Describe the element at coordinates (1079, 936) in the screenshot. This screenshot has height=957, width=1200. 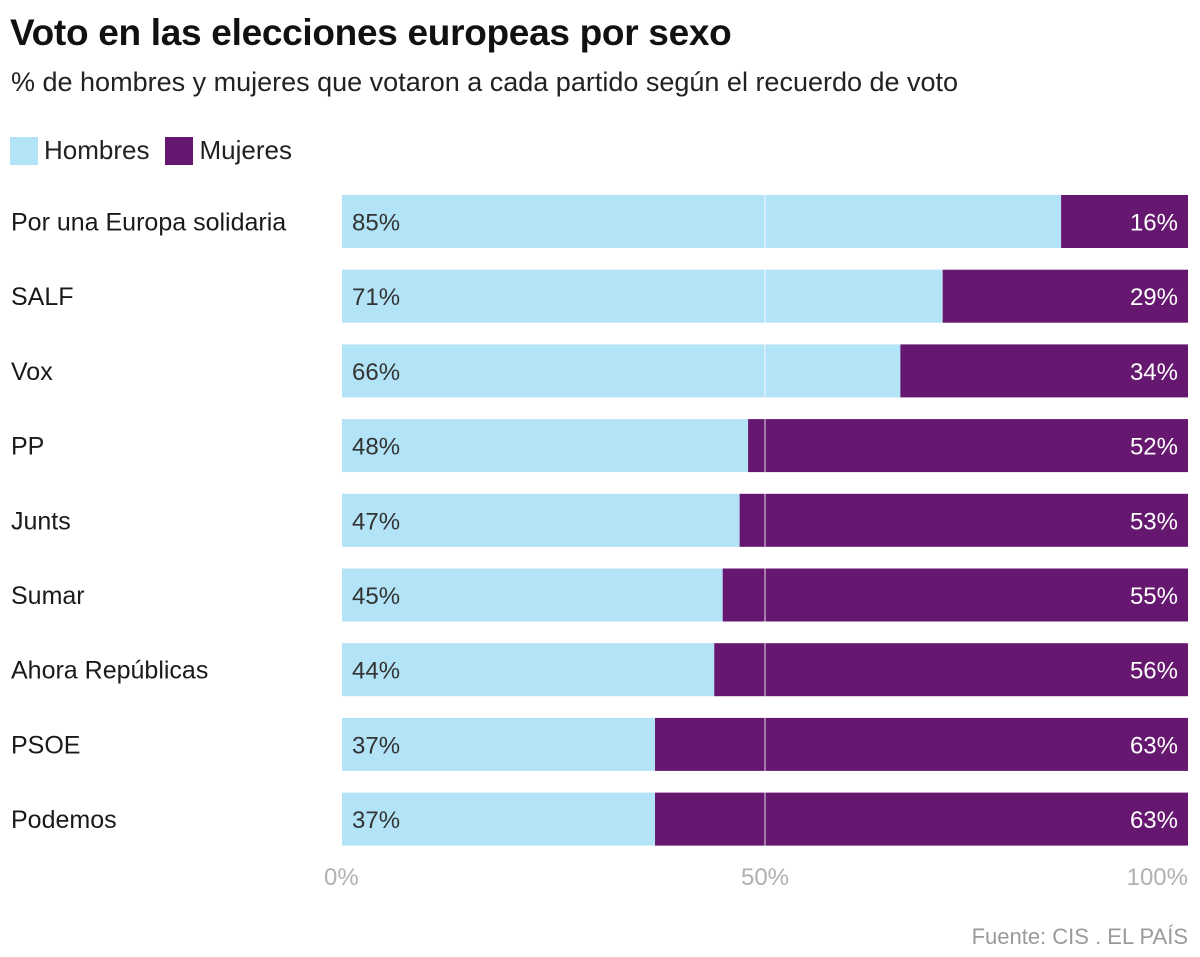
I see `source-note: Fuente: CIS . EL PAÍS` at that location.